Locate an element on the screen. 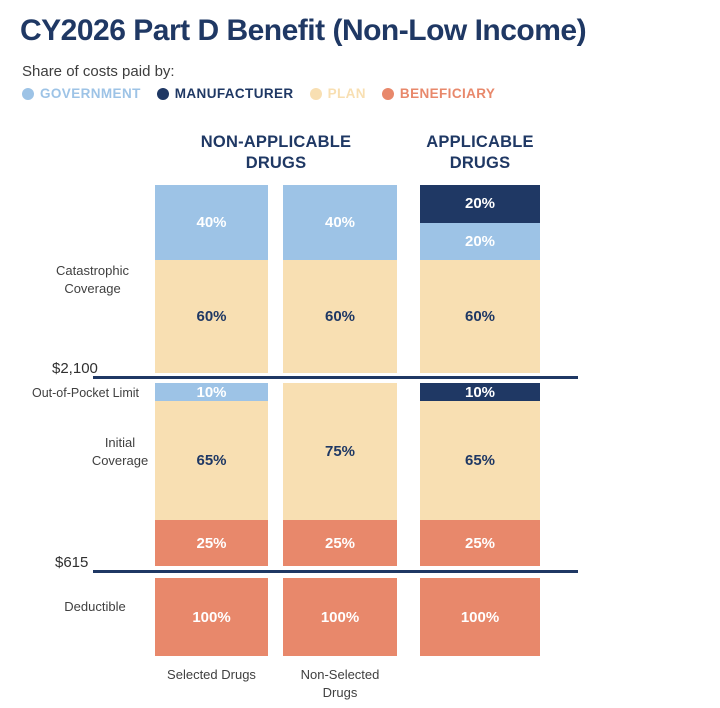  bar-deductible-selected: 100% is located at coordinates (211, 617).